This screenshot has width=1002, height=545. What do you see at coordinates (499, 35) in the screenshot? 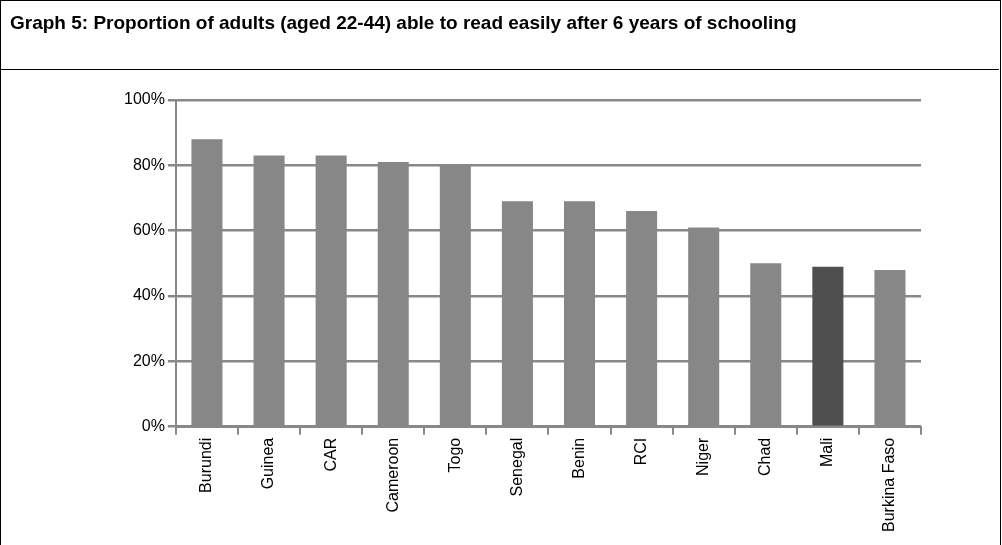
I see `chart-title: Graph 5: Proportion of adults (aged 22-44) able to read easily after 6 years of schooling` at bounding box center [499, 35].